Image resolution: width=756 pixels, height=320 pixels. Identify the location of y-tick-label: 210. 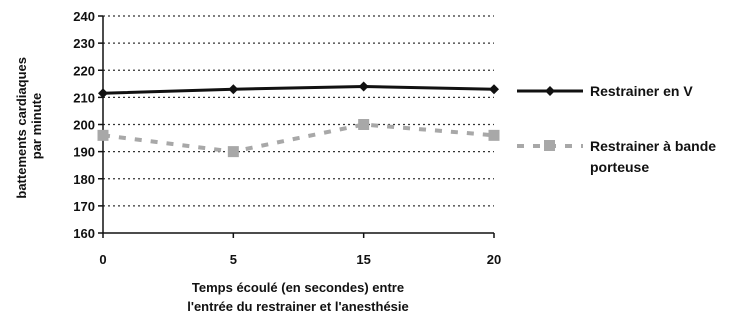
(84, 97).